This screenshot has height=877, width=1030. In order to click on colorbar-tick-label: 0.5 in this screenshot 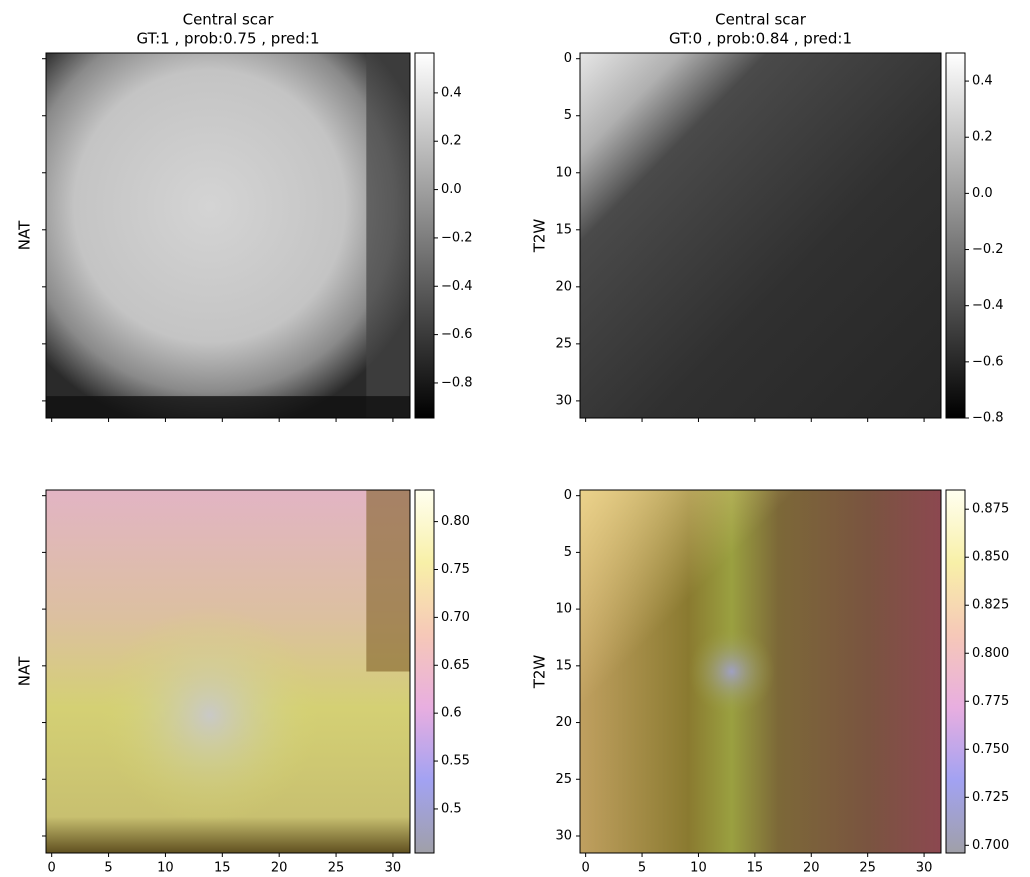, I will do `click(451, 808)`.